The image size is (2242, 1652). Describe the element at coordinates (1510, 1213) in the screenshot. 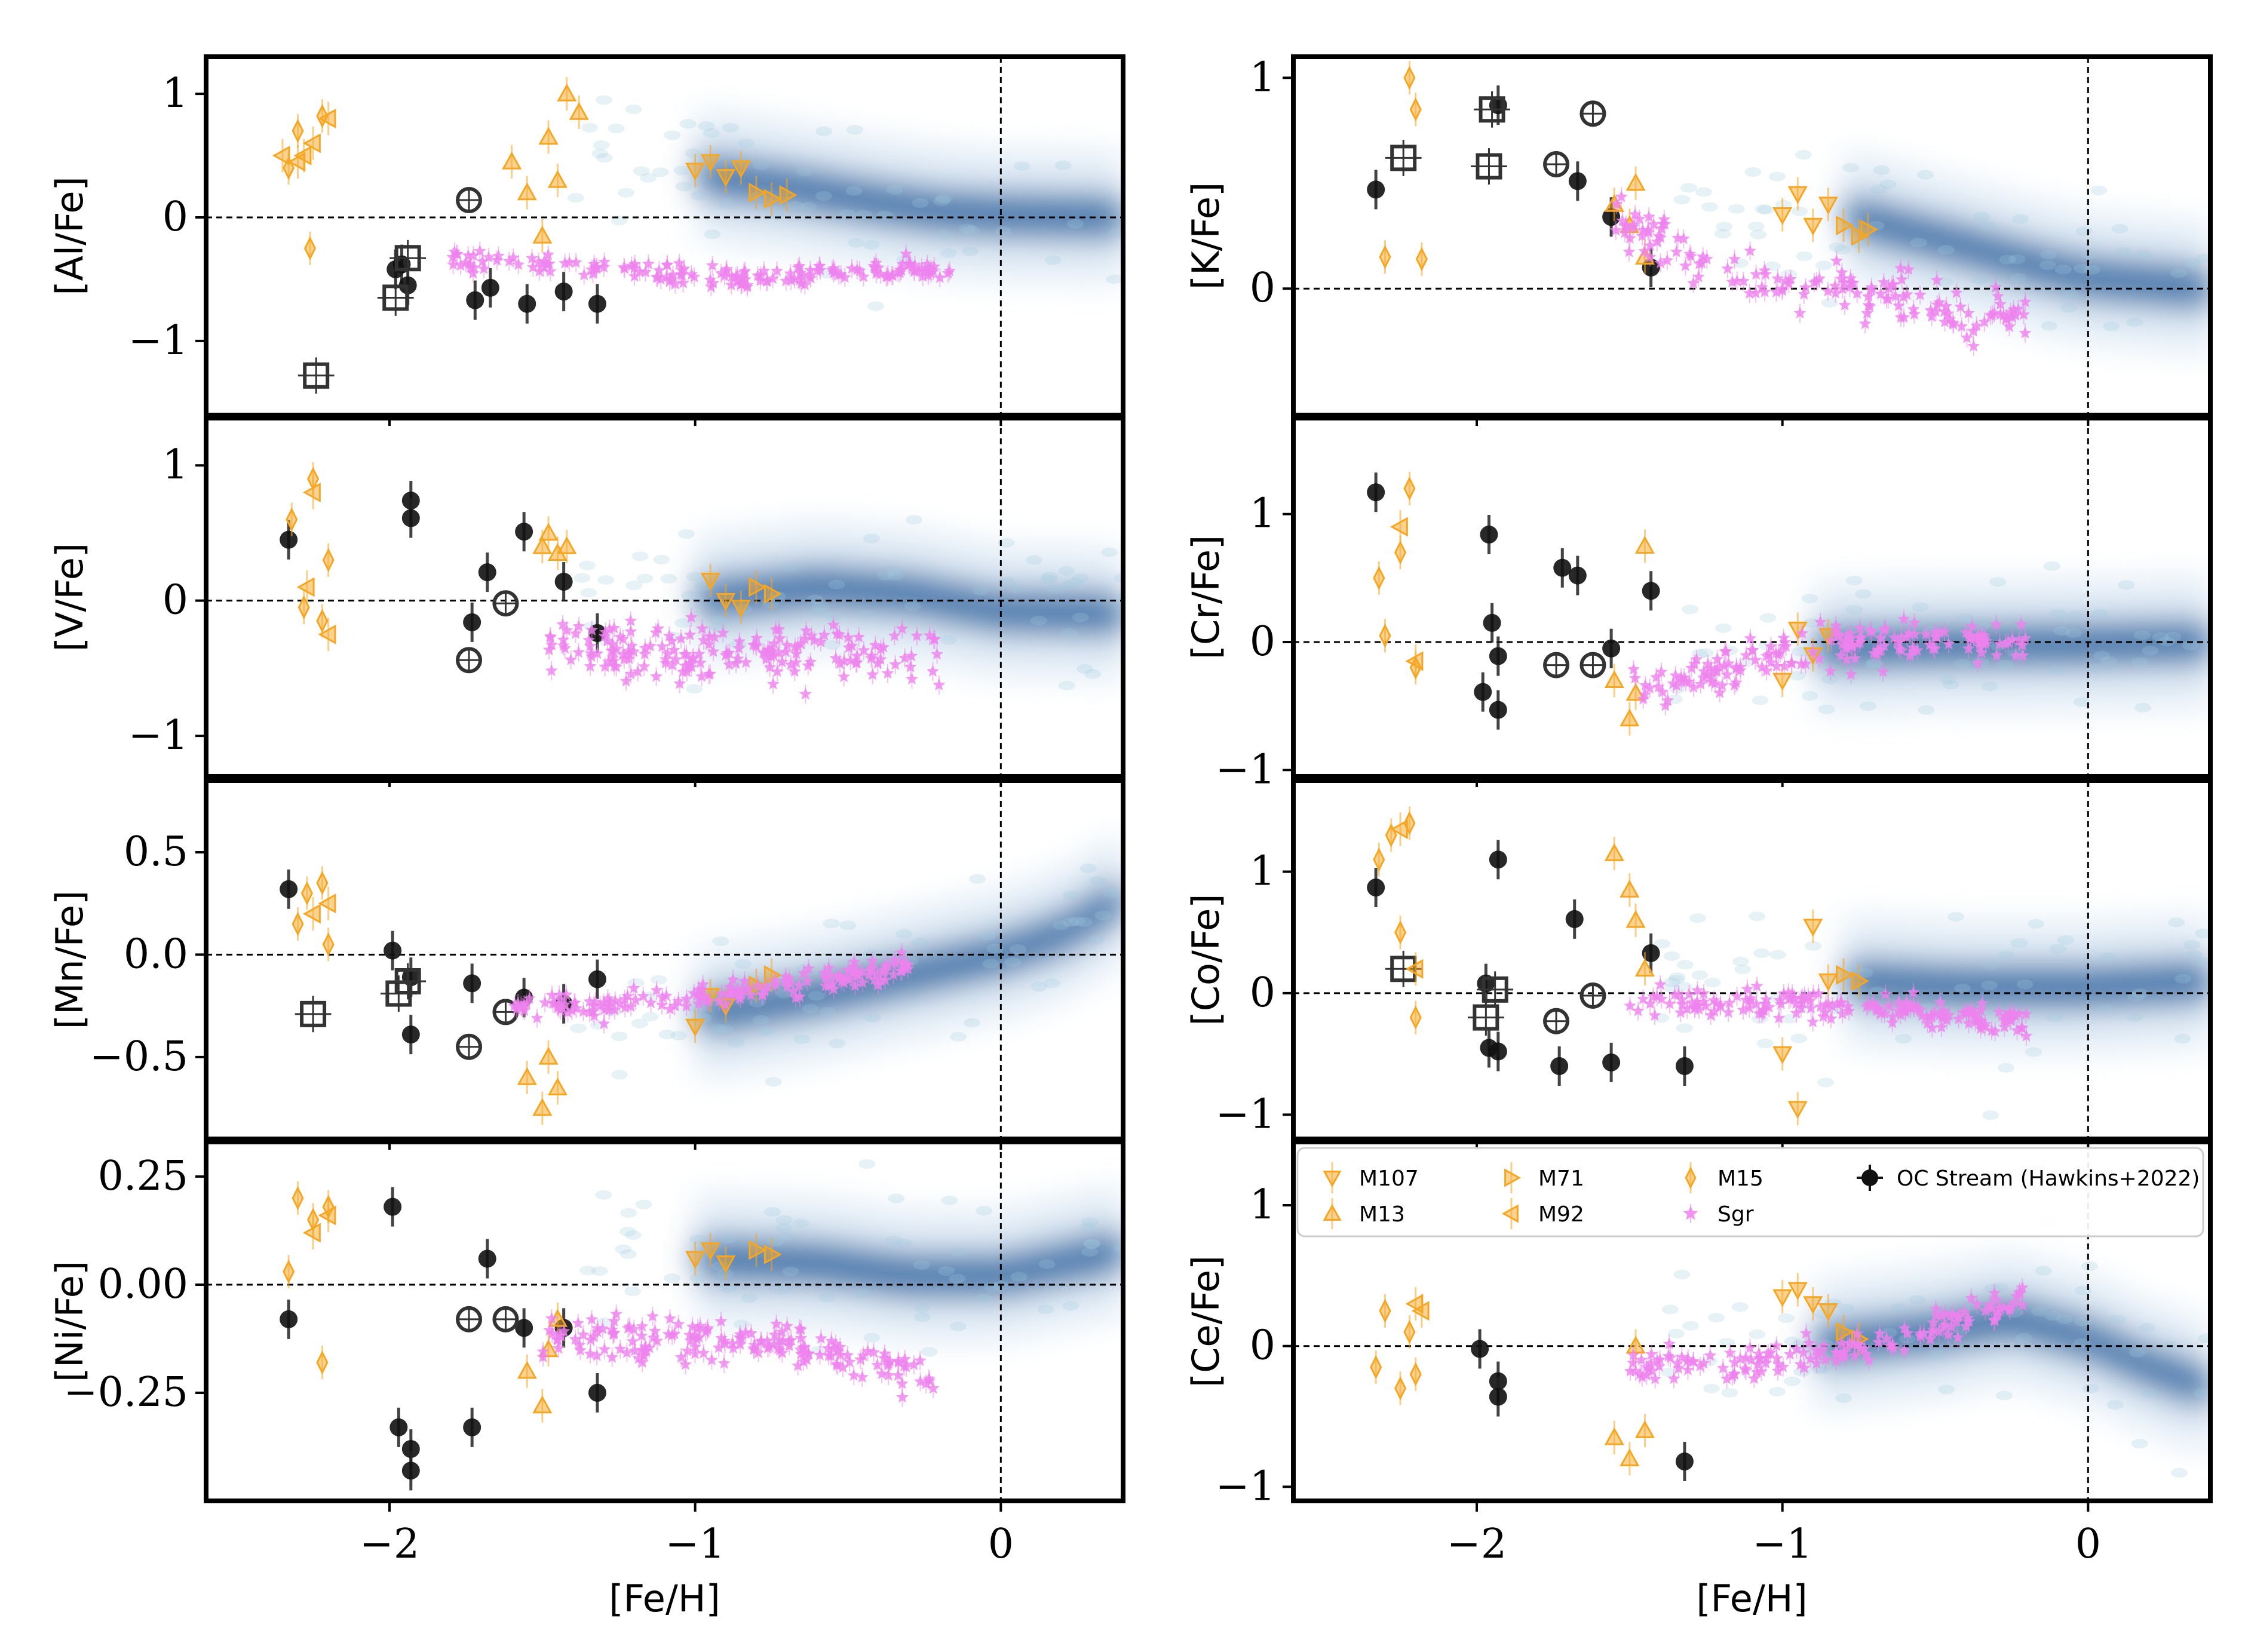

I see `triangle-left-icon` at that location.